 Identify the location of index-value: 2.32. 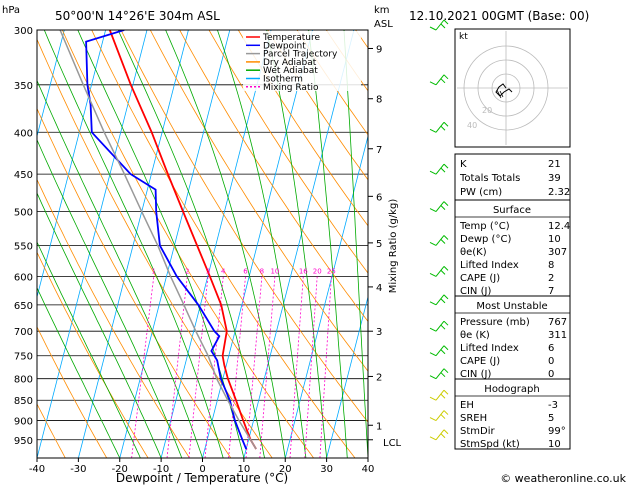
(559, 192).